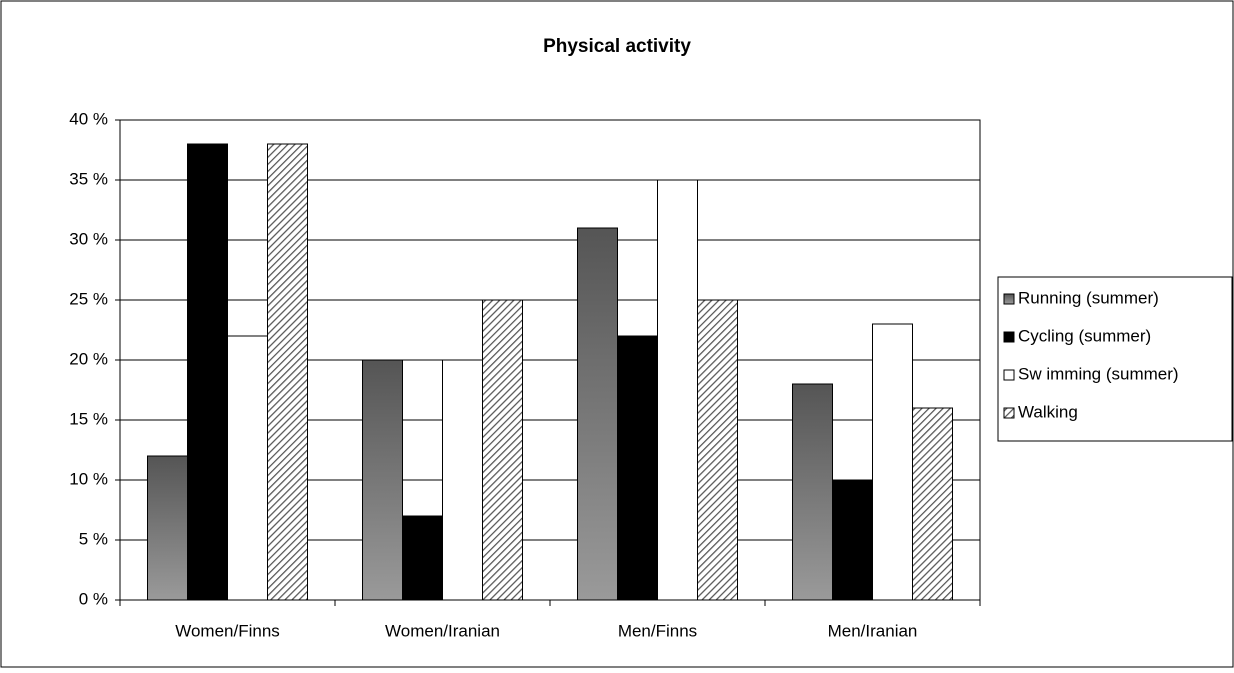  Describe the element at coordinates (1048, 411) in the screenshot. I see `legend-label: Walking` at that location.